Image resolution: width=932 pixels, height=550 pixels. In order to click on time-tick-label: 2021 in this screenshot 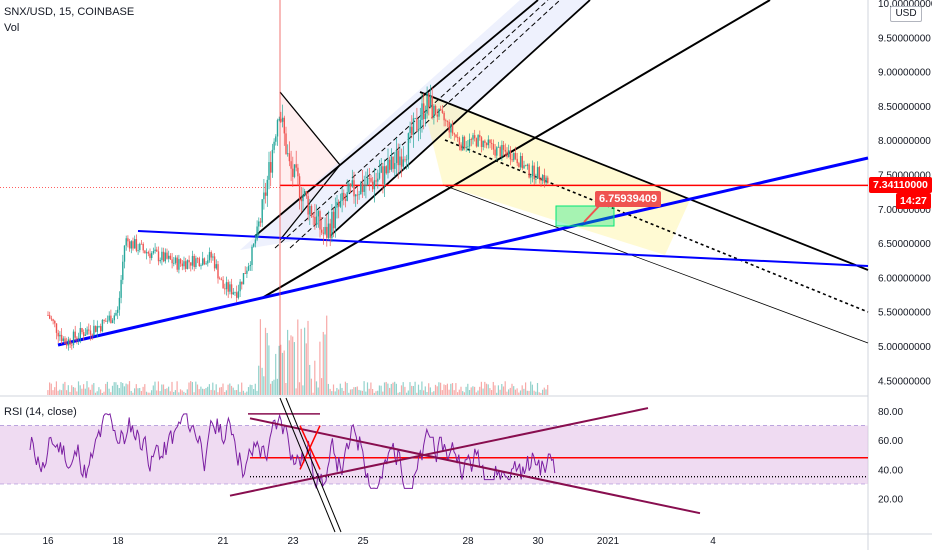, I will do `click(608, 541)`.